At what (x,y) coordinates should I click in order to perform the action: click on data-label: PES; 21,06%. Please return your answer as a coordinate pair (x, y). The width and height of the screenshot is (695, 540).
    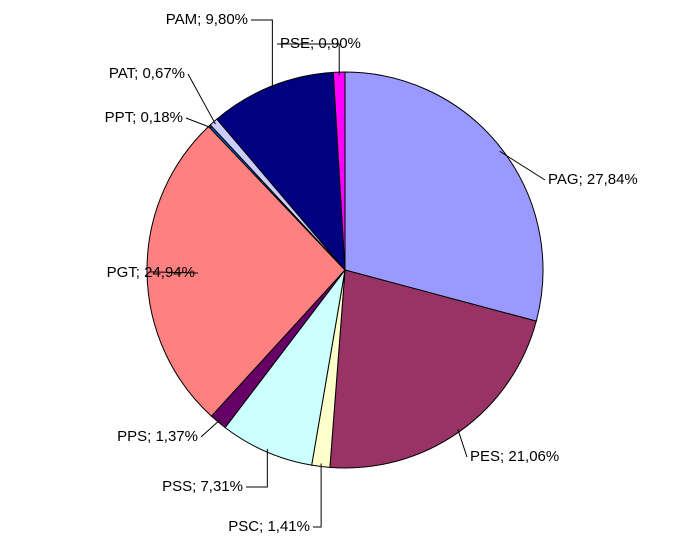
    Looking at the image, I should click on (514, 456).